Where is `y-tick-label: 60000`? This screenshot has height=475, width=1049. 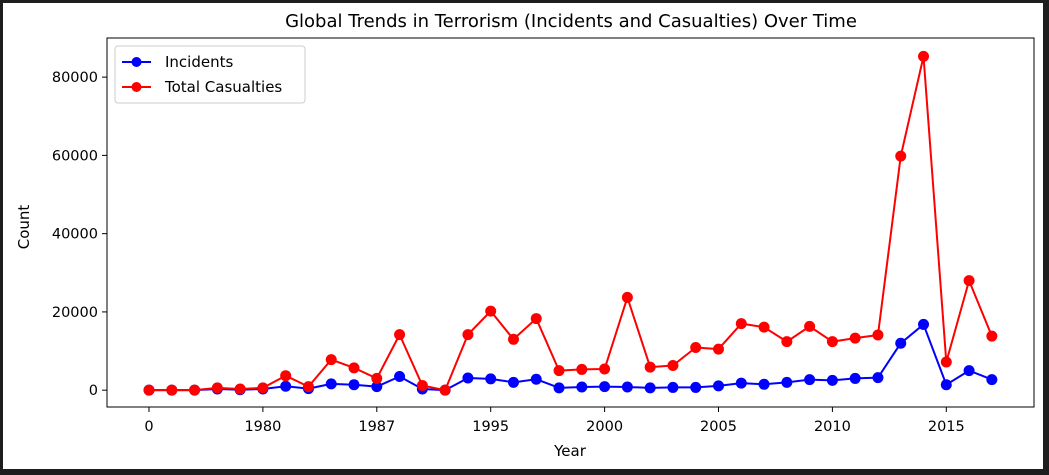 y-tick-label: 60000 is located at coordinates (75, 156).